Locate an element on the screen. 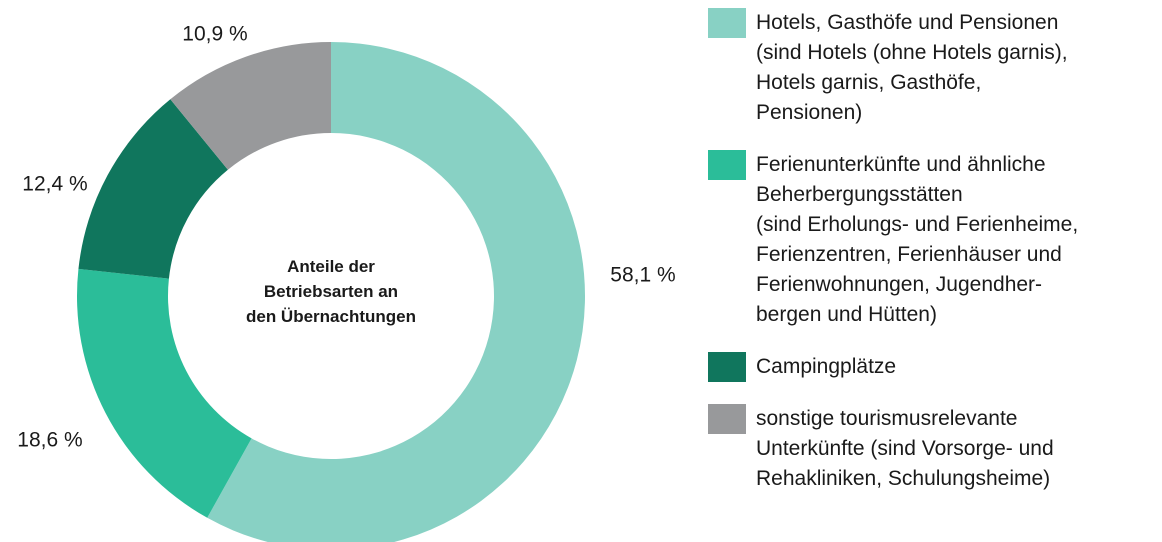 This screenshot has width=1162, height=542. value-label: 10,9 % is located at coordinates (214, 34).